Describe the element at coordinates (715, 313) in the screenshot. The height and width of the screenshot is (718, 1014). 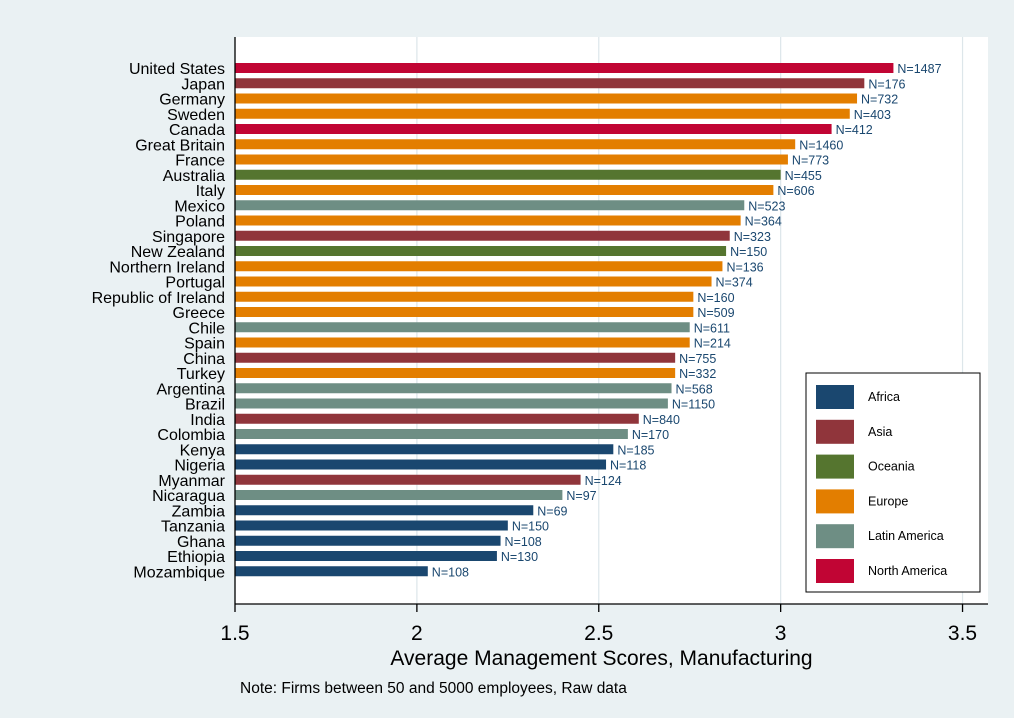
I see `n-label: N=509` at that location.